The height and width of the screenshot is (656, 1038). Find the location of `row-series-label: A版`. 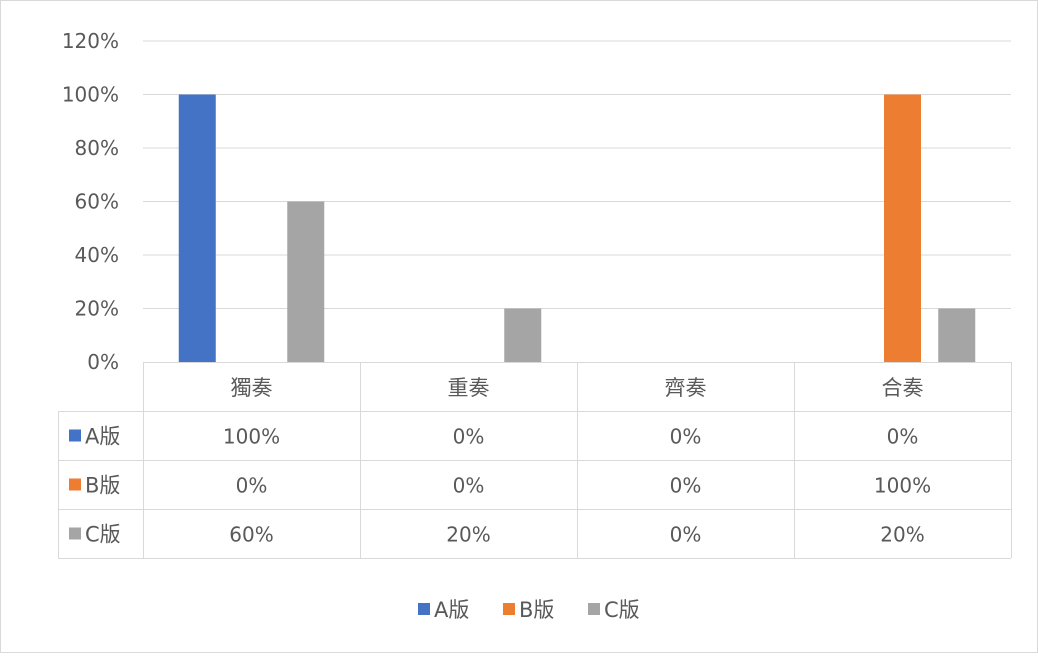

row-series-label: A版 is located at coordinates (102, 437).